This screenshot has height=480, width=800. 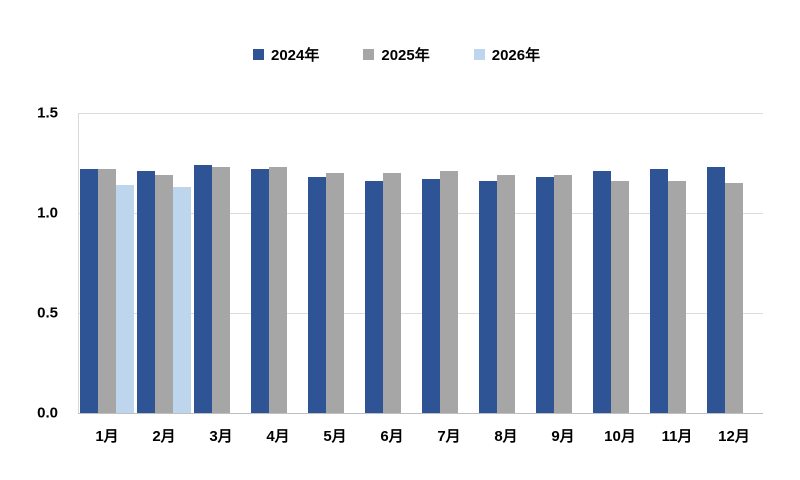 I want to click on bar-2024年-12月, so click(x=716, y=290).